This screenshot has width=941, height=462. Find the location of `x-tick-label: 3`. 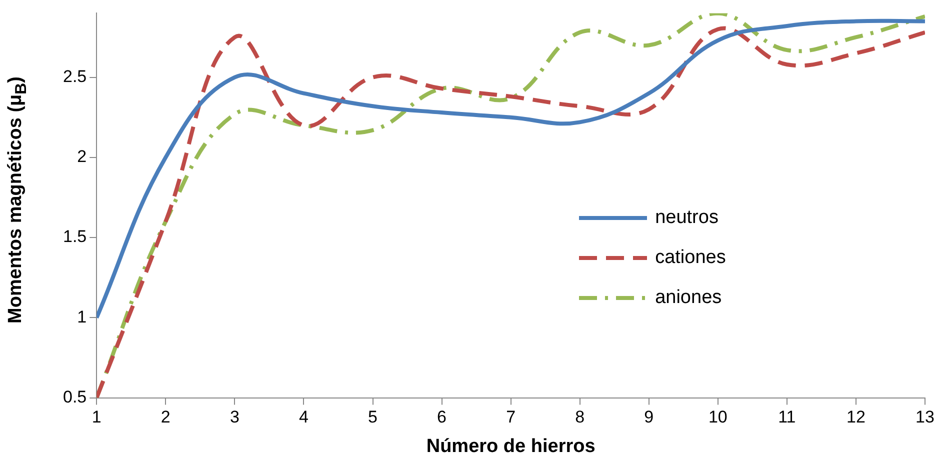

x-tick-label: 3 is located at coordinates (235, 417).